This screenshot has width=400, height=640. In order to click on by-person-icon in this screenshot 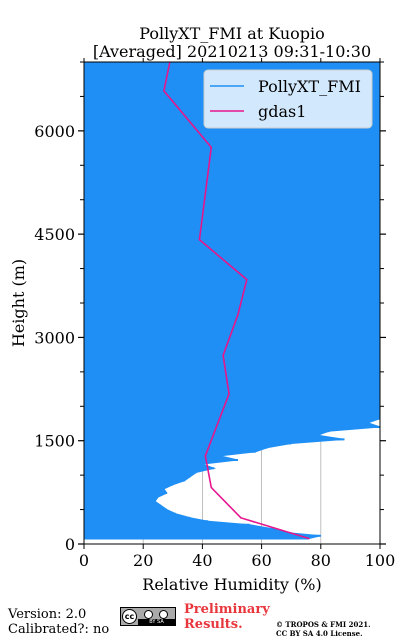, I will do `click(148, 614)`.